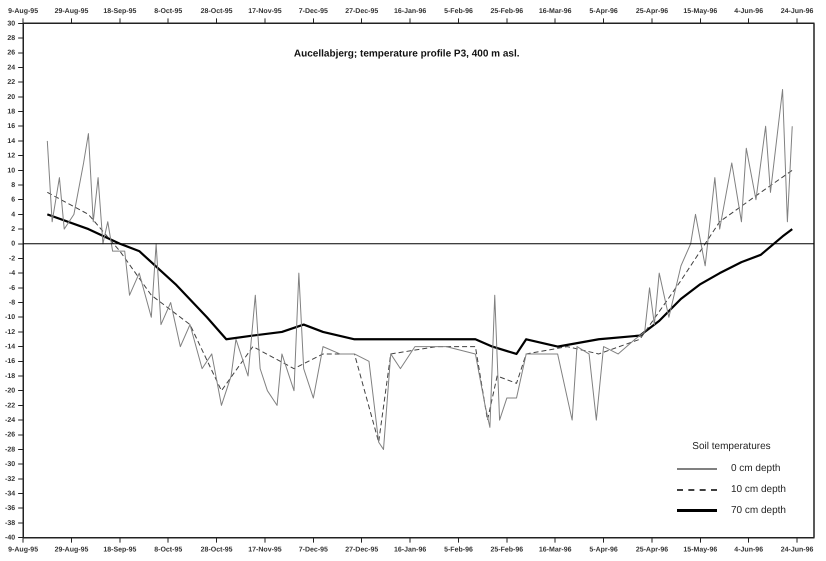 This screenshot has width=826, height=561. I want to click on legend-label: 10 cm depth, so click(758, 489).